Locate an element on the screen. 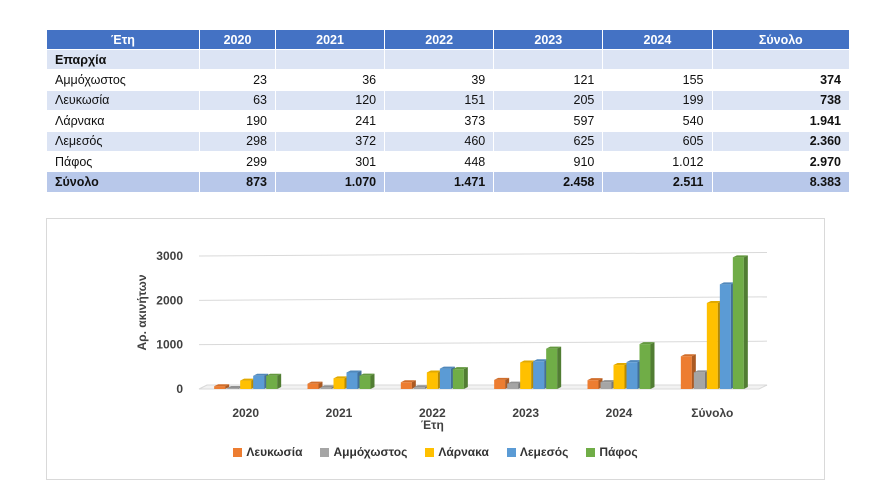 The width and height of the screenshot is (892, 492). x-tick-label: 2021 is located at coordinates (339, 413).